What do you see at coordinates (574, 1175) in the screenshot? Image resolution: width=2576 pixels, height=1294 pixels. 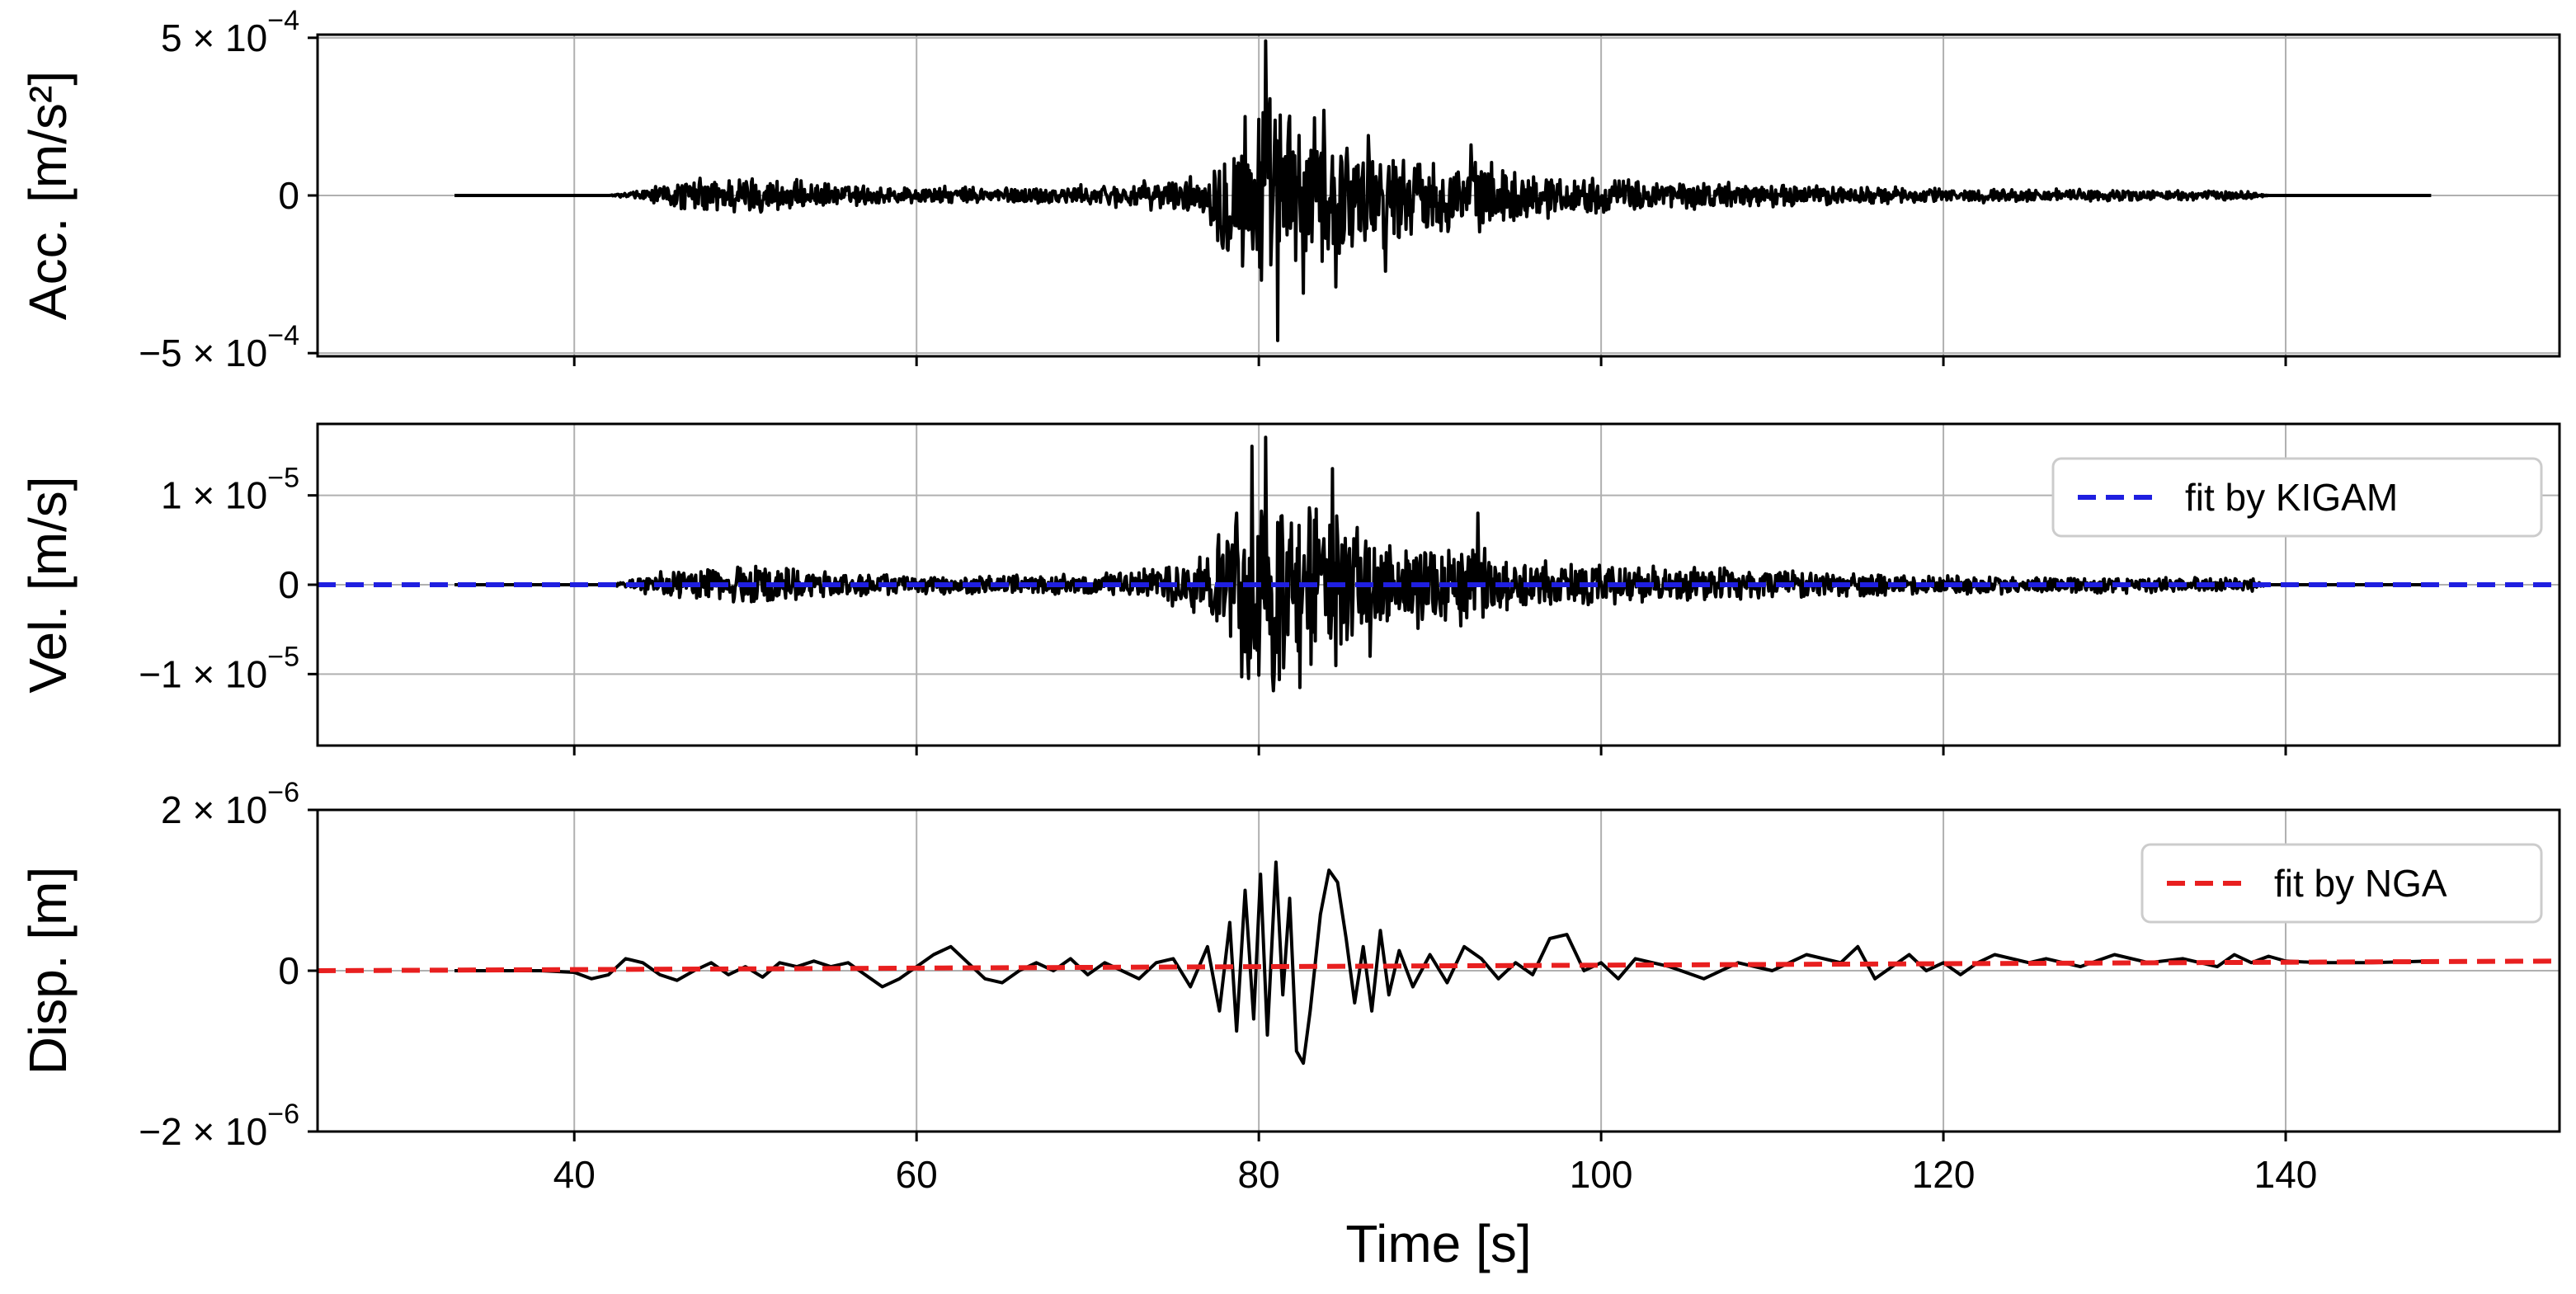 I see `x-tick-label: 40` at bounding box center [574, 1175].